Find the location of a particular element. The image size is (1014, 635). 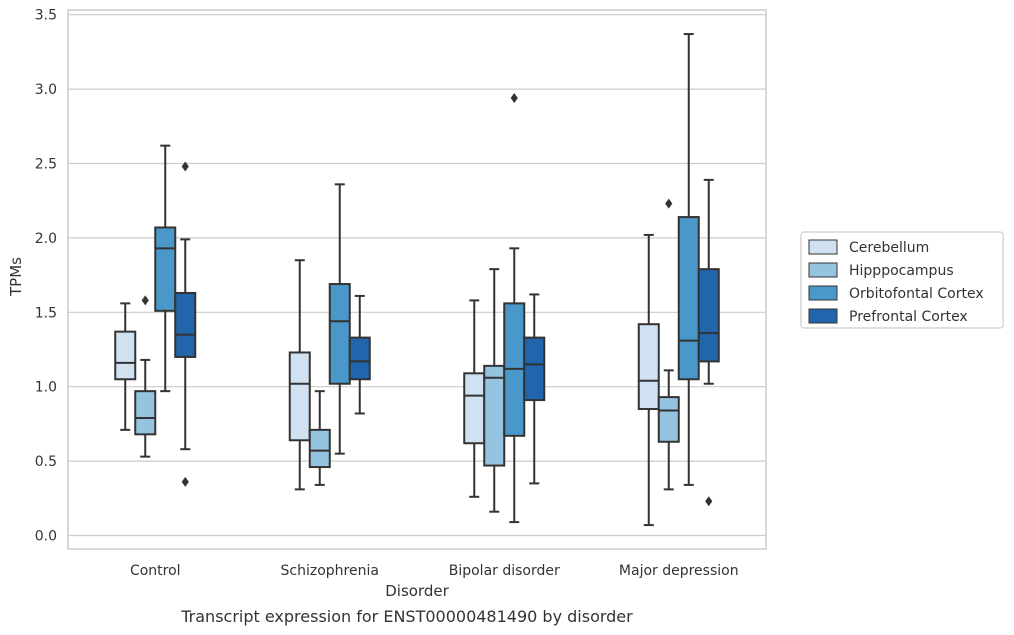

y-axis-label: TPMs is located at coordinates (16, 277).